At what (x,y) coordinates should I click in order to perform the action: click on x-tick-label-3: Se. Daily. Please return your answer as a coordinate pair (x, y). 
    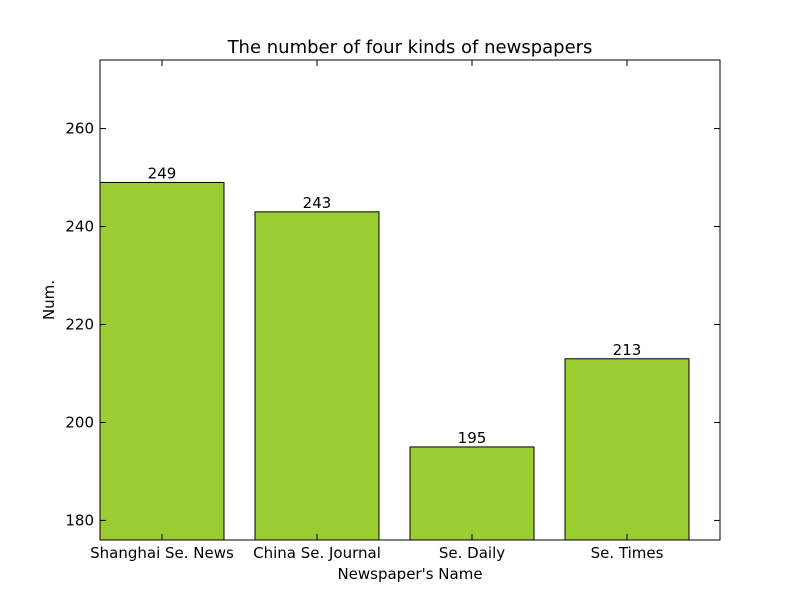
    Looking at the image, I should click on (472, 553).